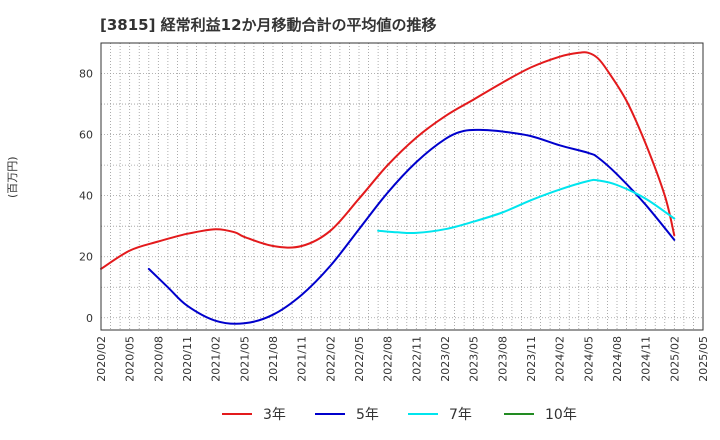  What do you see at coordinates (86, 135) in the screenshot?
I see `y-tick-label: 60` at bounding box center [86, 135].